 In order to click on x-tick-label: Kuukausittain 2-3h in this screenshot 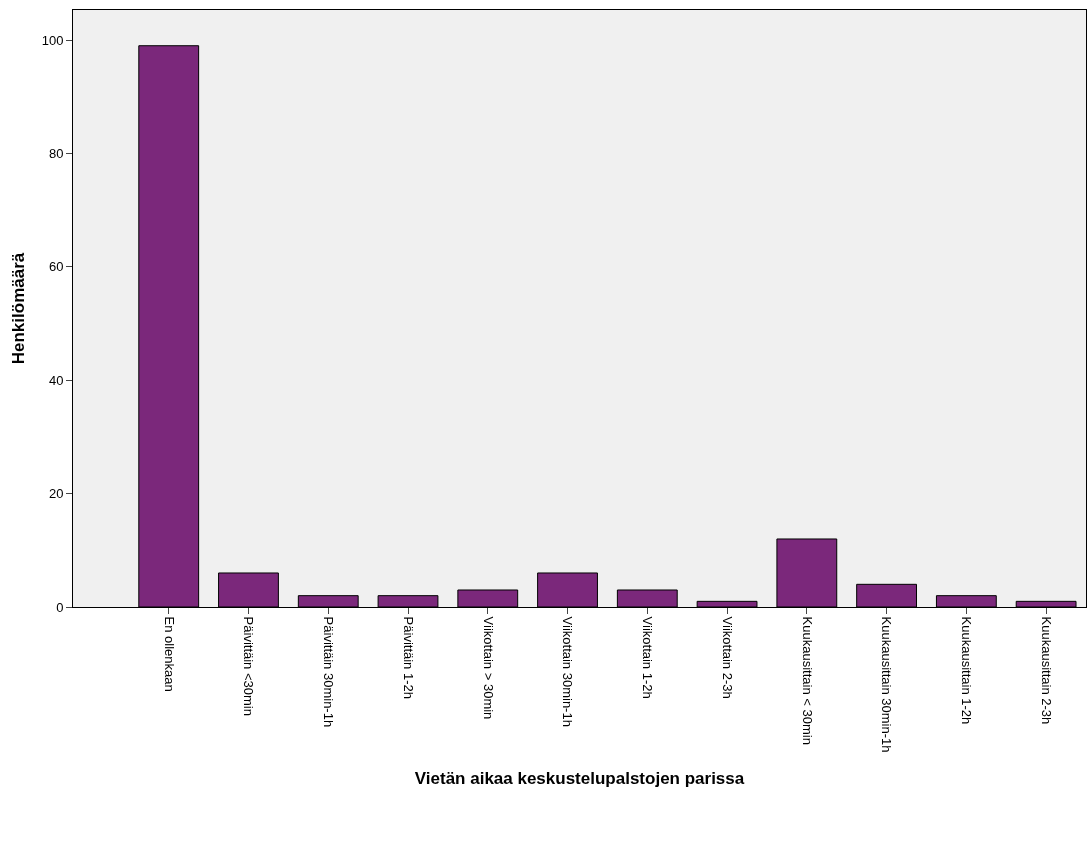, I will do `click(1046, 670)`.